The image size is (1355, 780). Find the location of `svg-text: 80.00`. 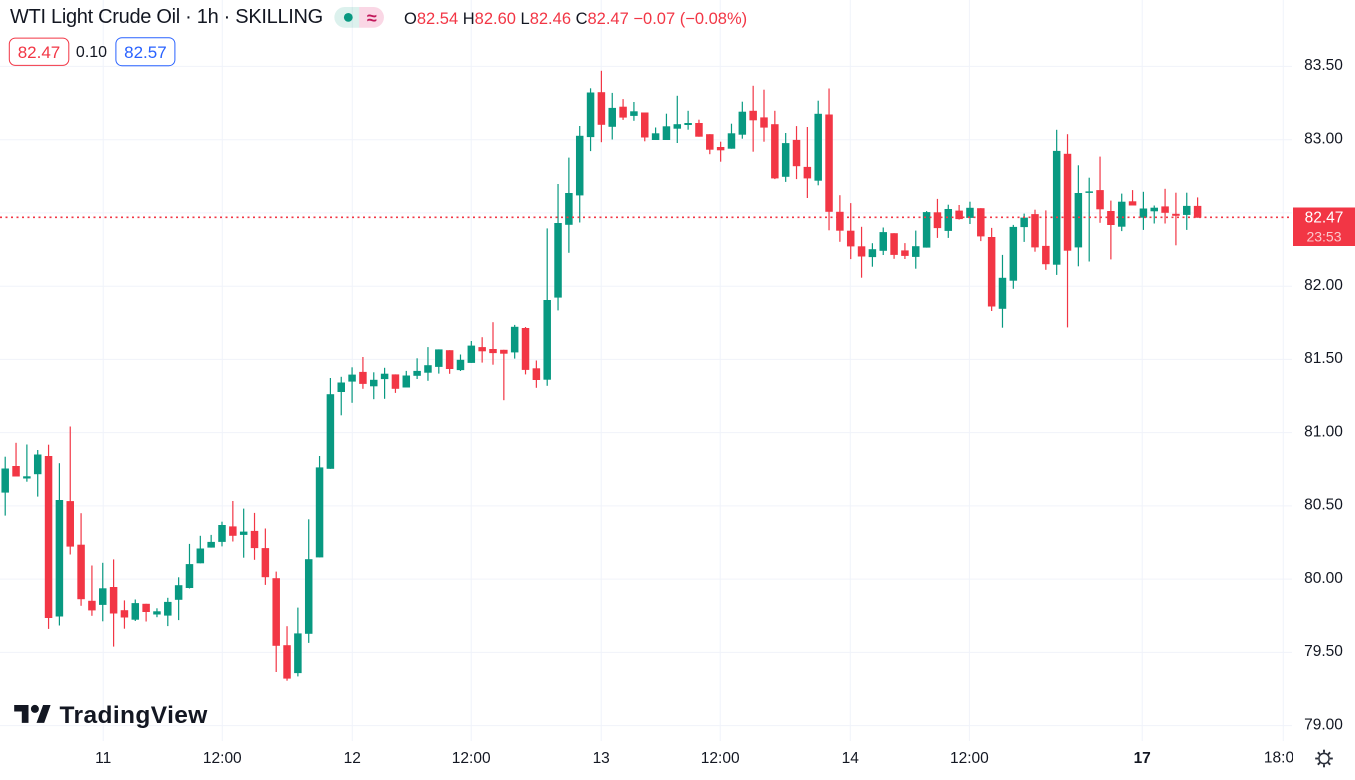

svg-text: 80.00 is located at coordinates (1323, 578).